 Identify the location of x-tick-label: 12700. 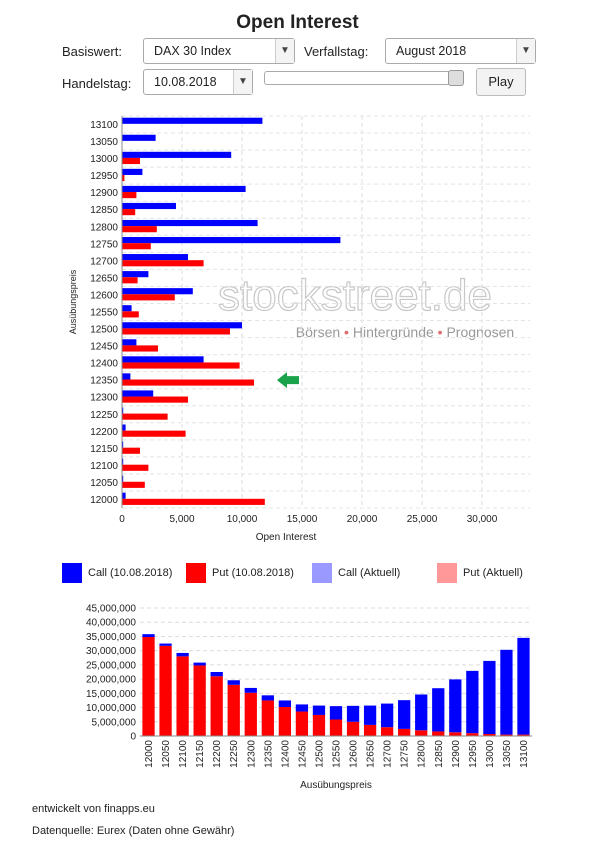
(388, 754).